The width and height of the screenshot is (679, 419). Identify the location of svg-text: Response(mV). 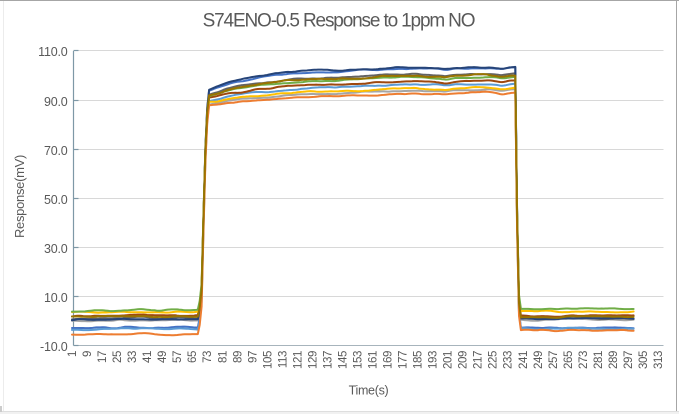
(19, 196).